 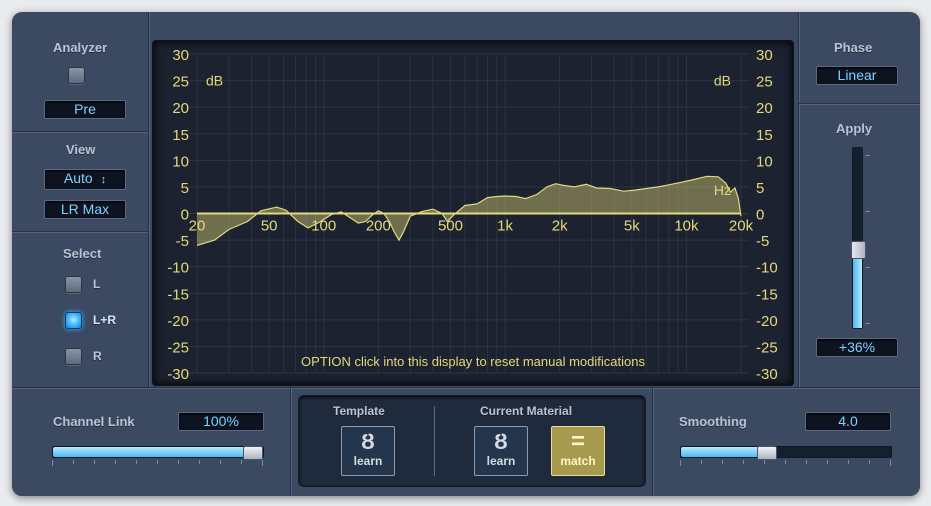 I want to click on db-tick-label-left: 25, so click(x=180, y=82).